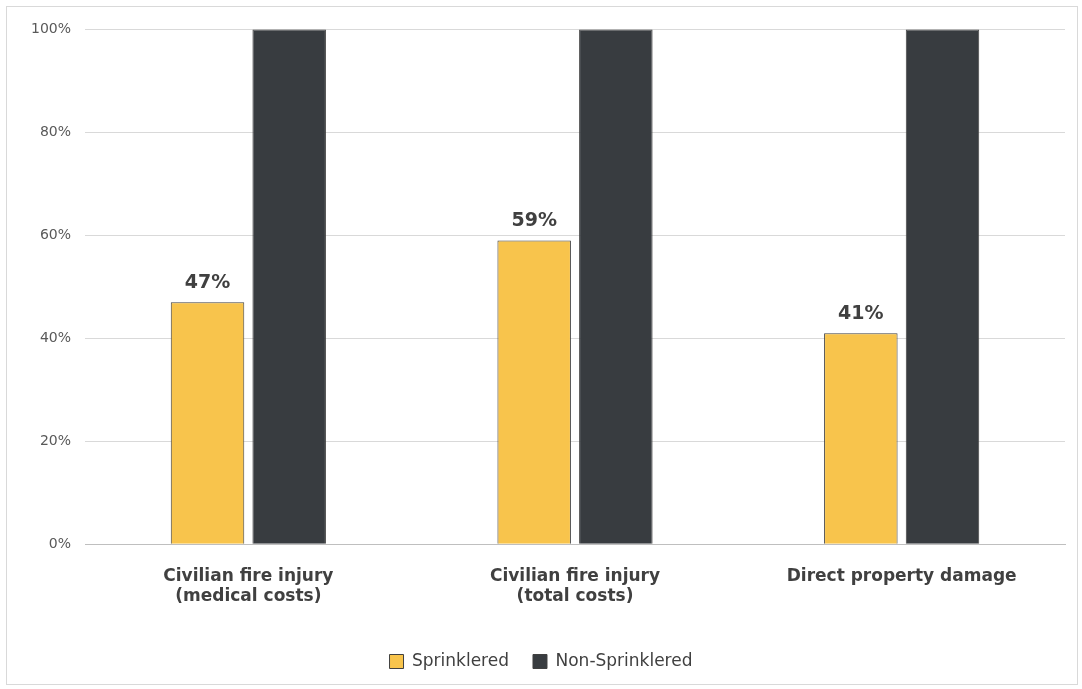  What do you see at coordinates (861, 311) in the screenshot?
I see `data-label: 41%` at bounding box center [861, 311].